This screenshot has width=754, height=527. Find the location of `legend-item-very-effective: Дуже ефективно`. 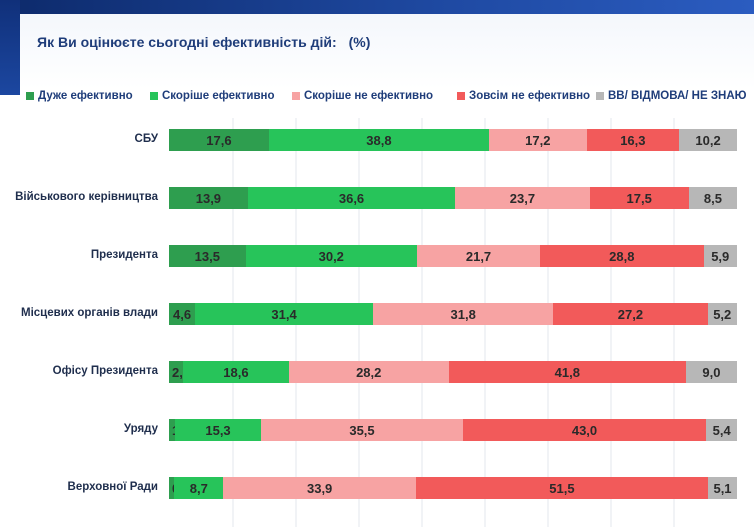

legend-item-very-effective: Дуже ефективно is located at coordinates (79, 96).